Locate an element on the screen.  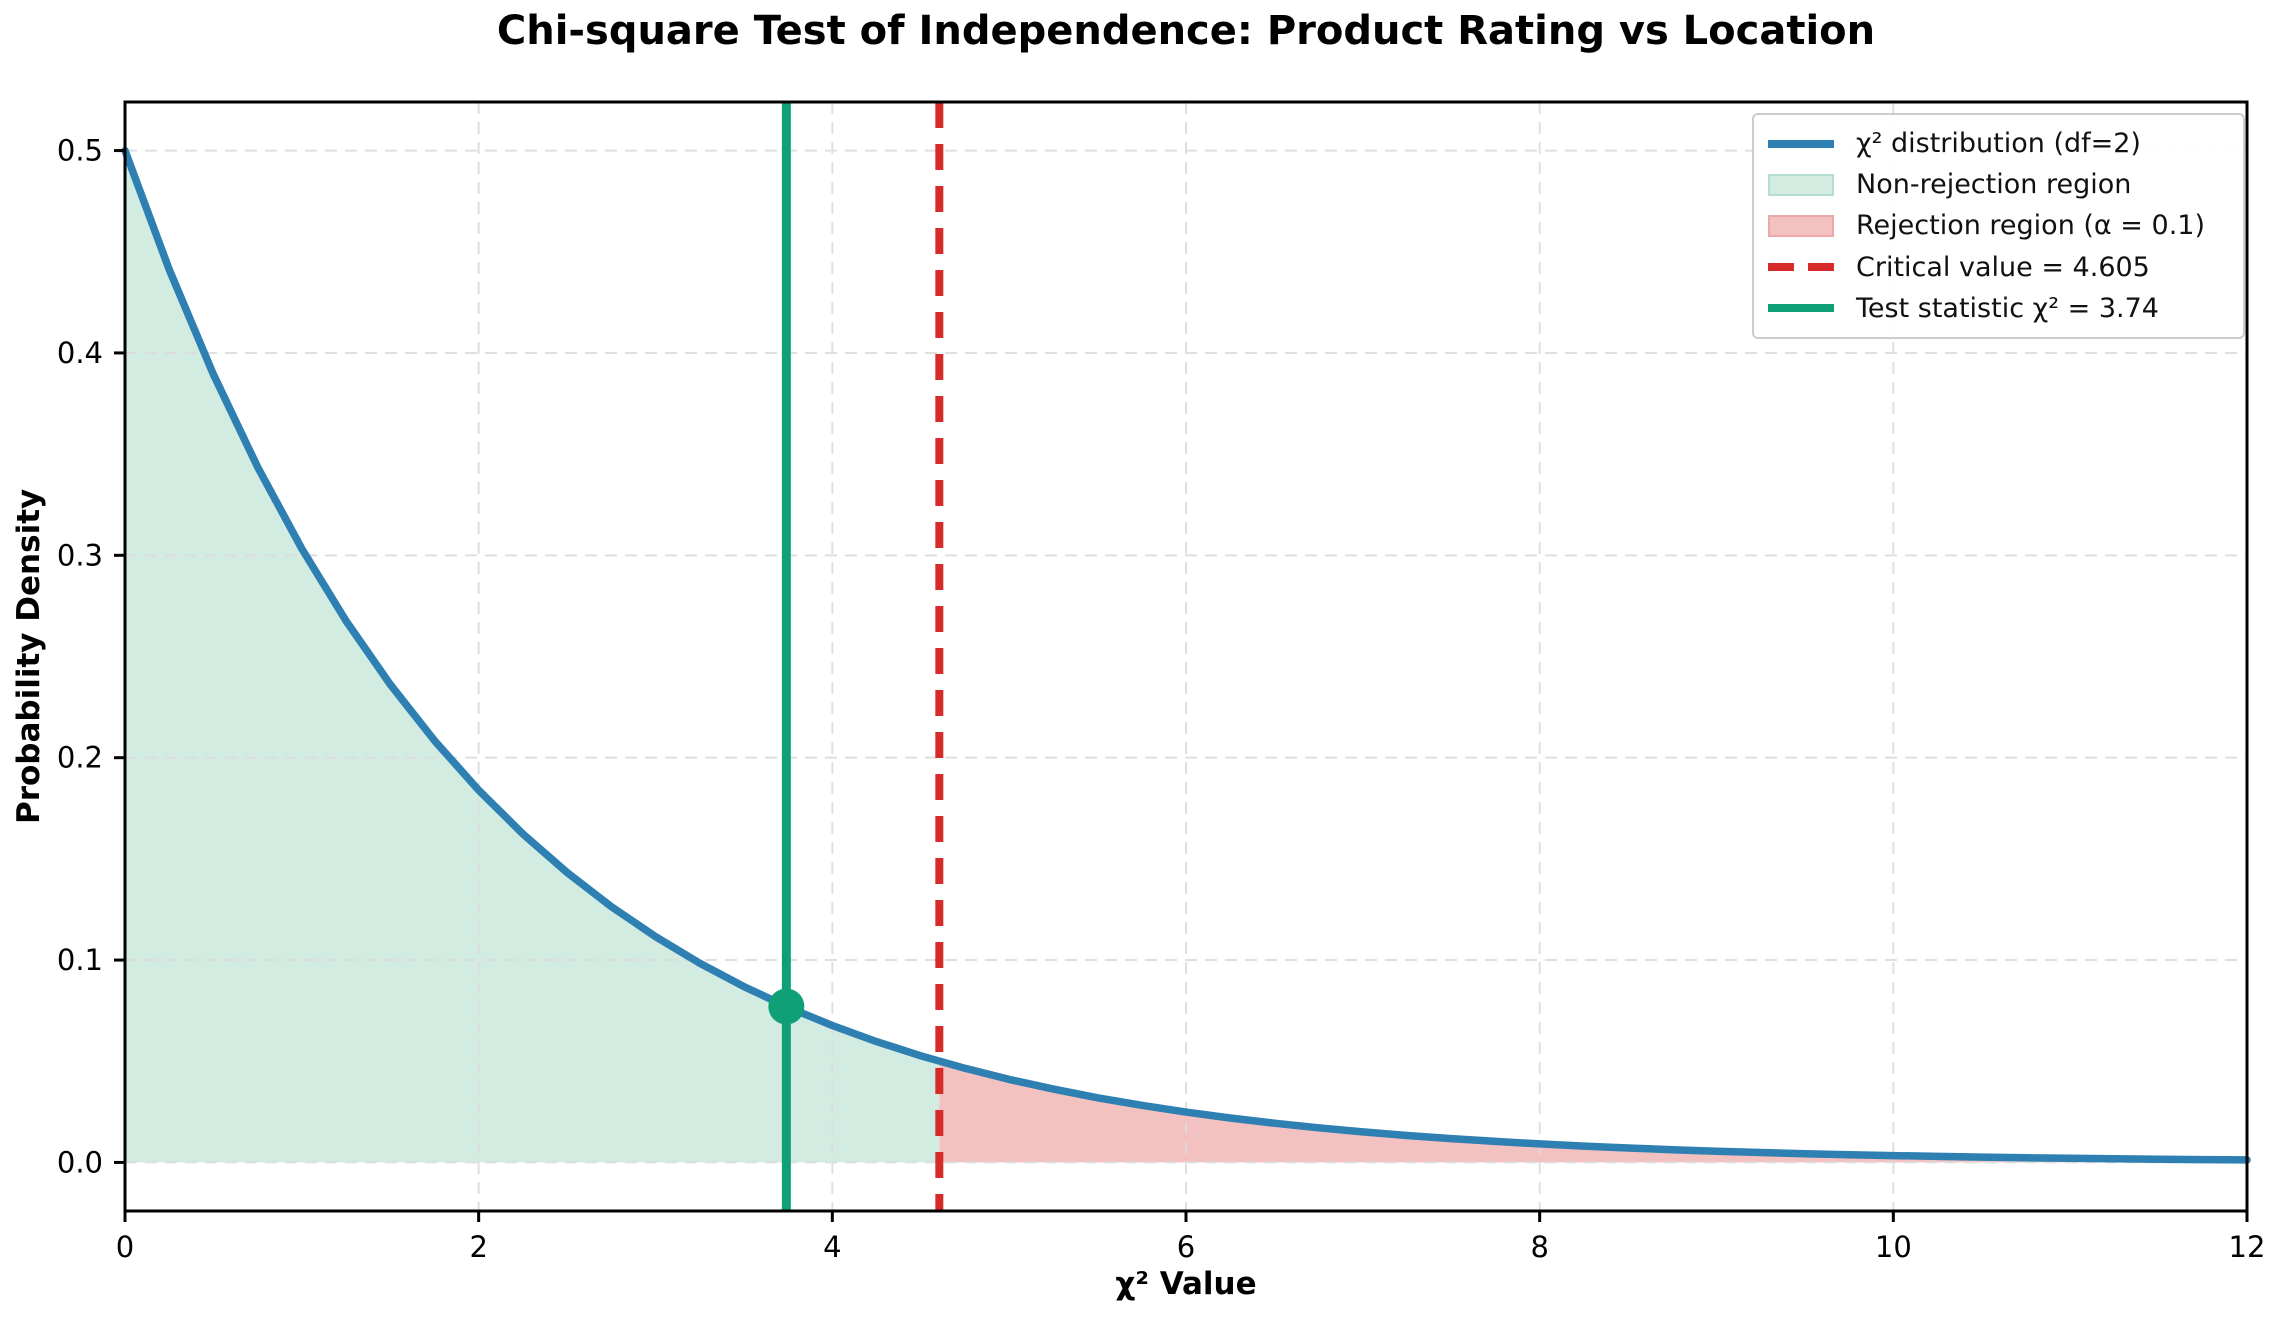
legend-label-critical-value: Critical value = 4.605 is located at coordinates (2003, 267).